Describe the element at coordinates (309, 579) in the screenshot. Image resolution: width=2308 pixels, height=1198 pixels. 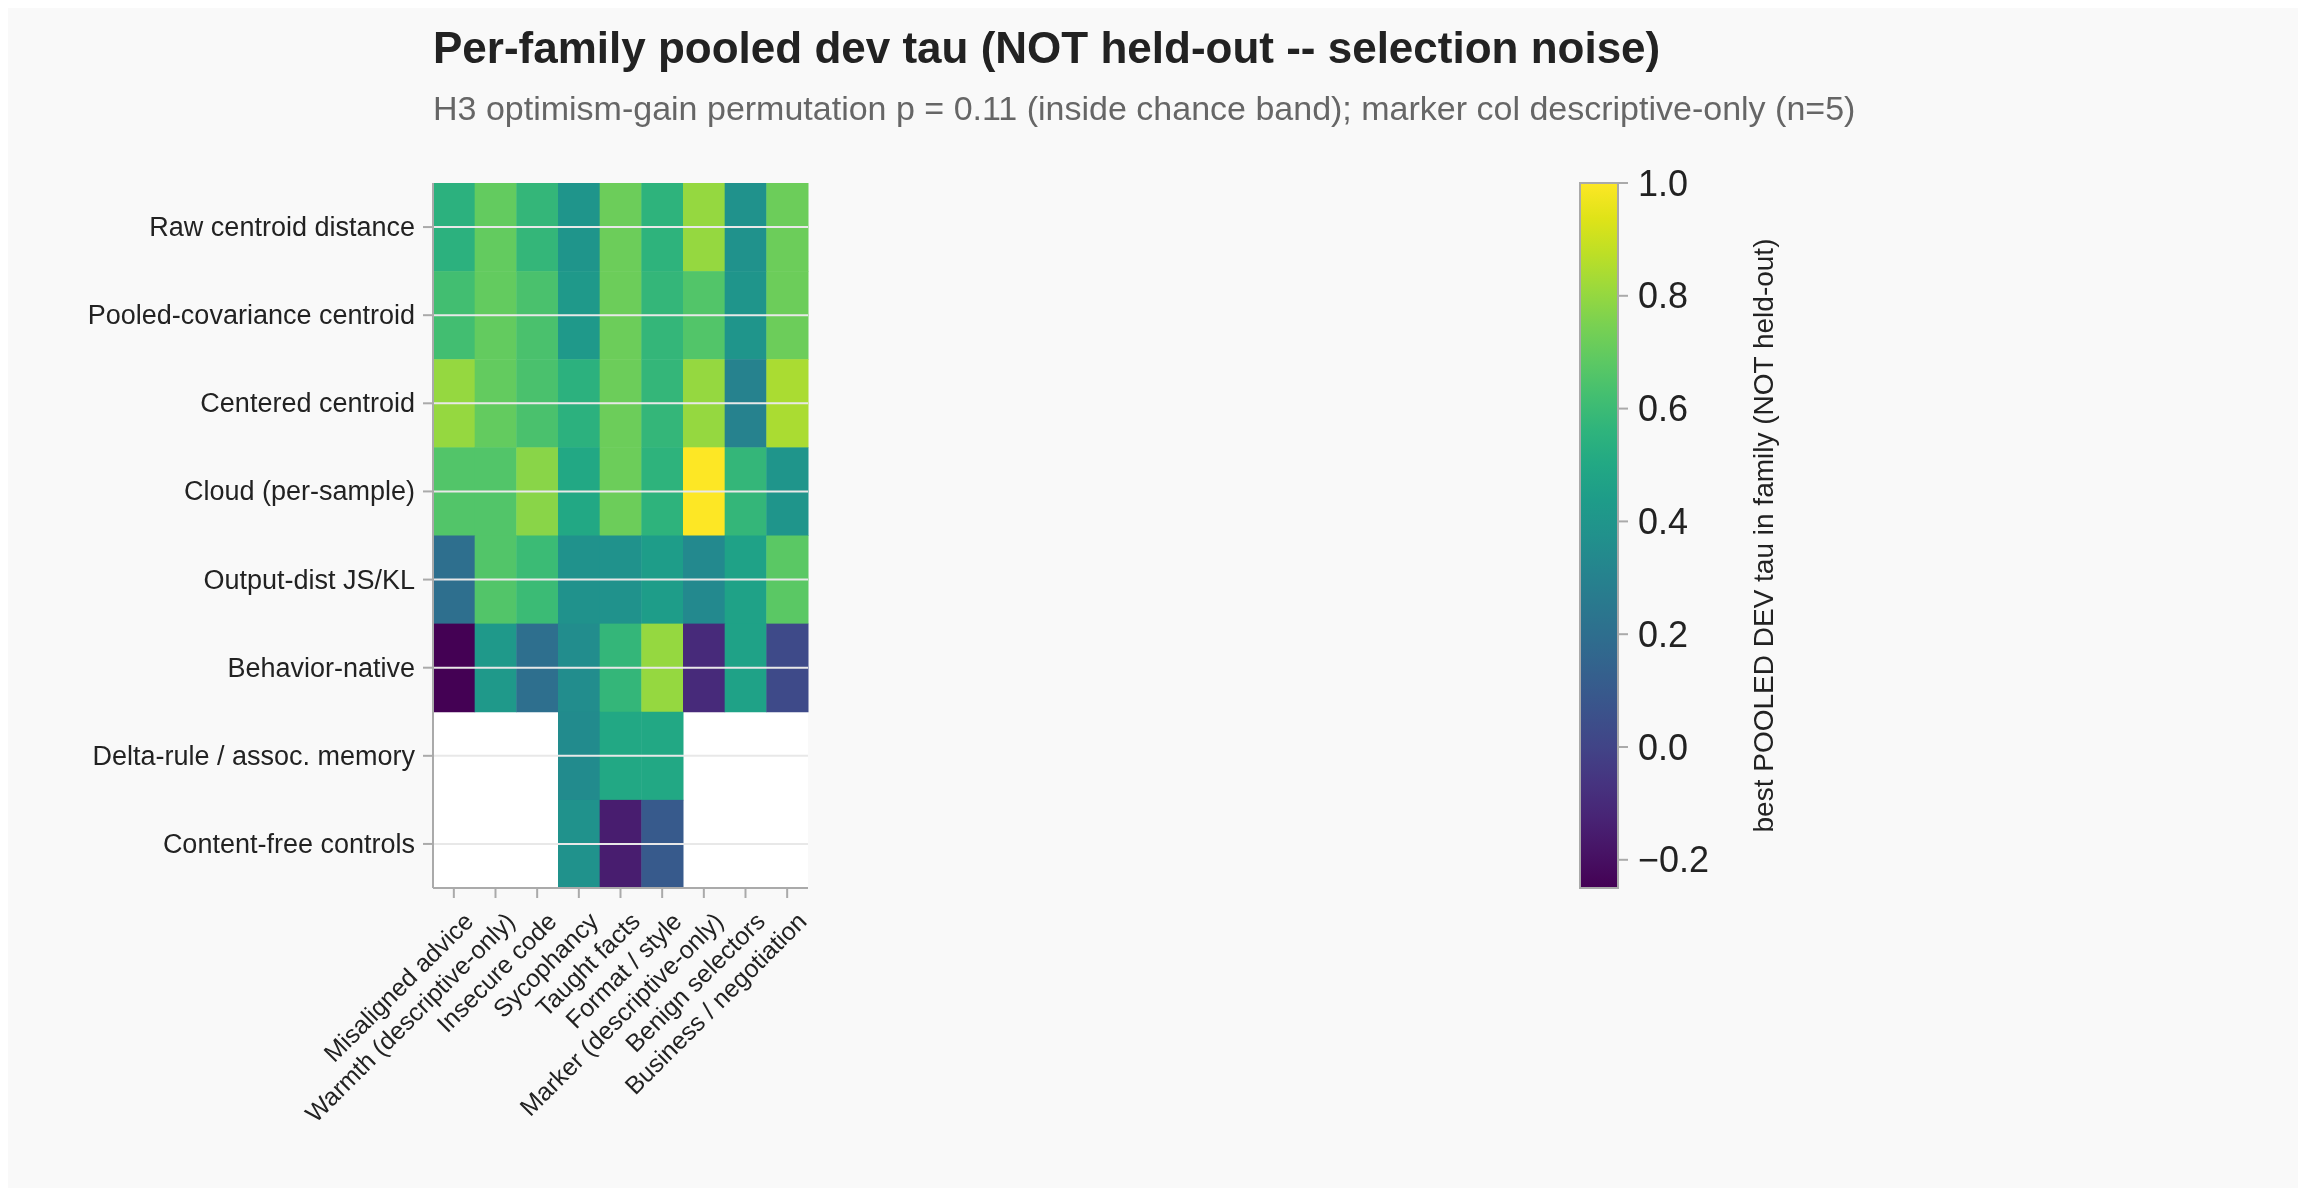
I see `y-tick-label: Output-dist JS/KL` at that location.